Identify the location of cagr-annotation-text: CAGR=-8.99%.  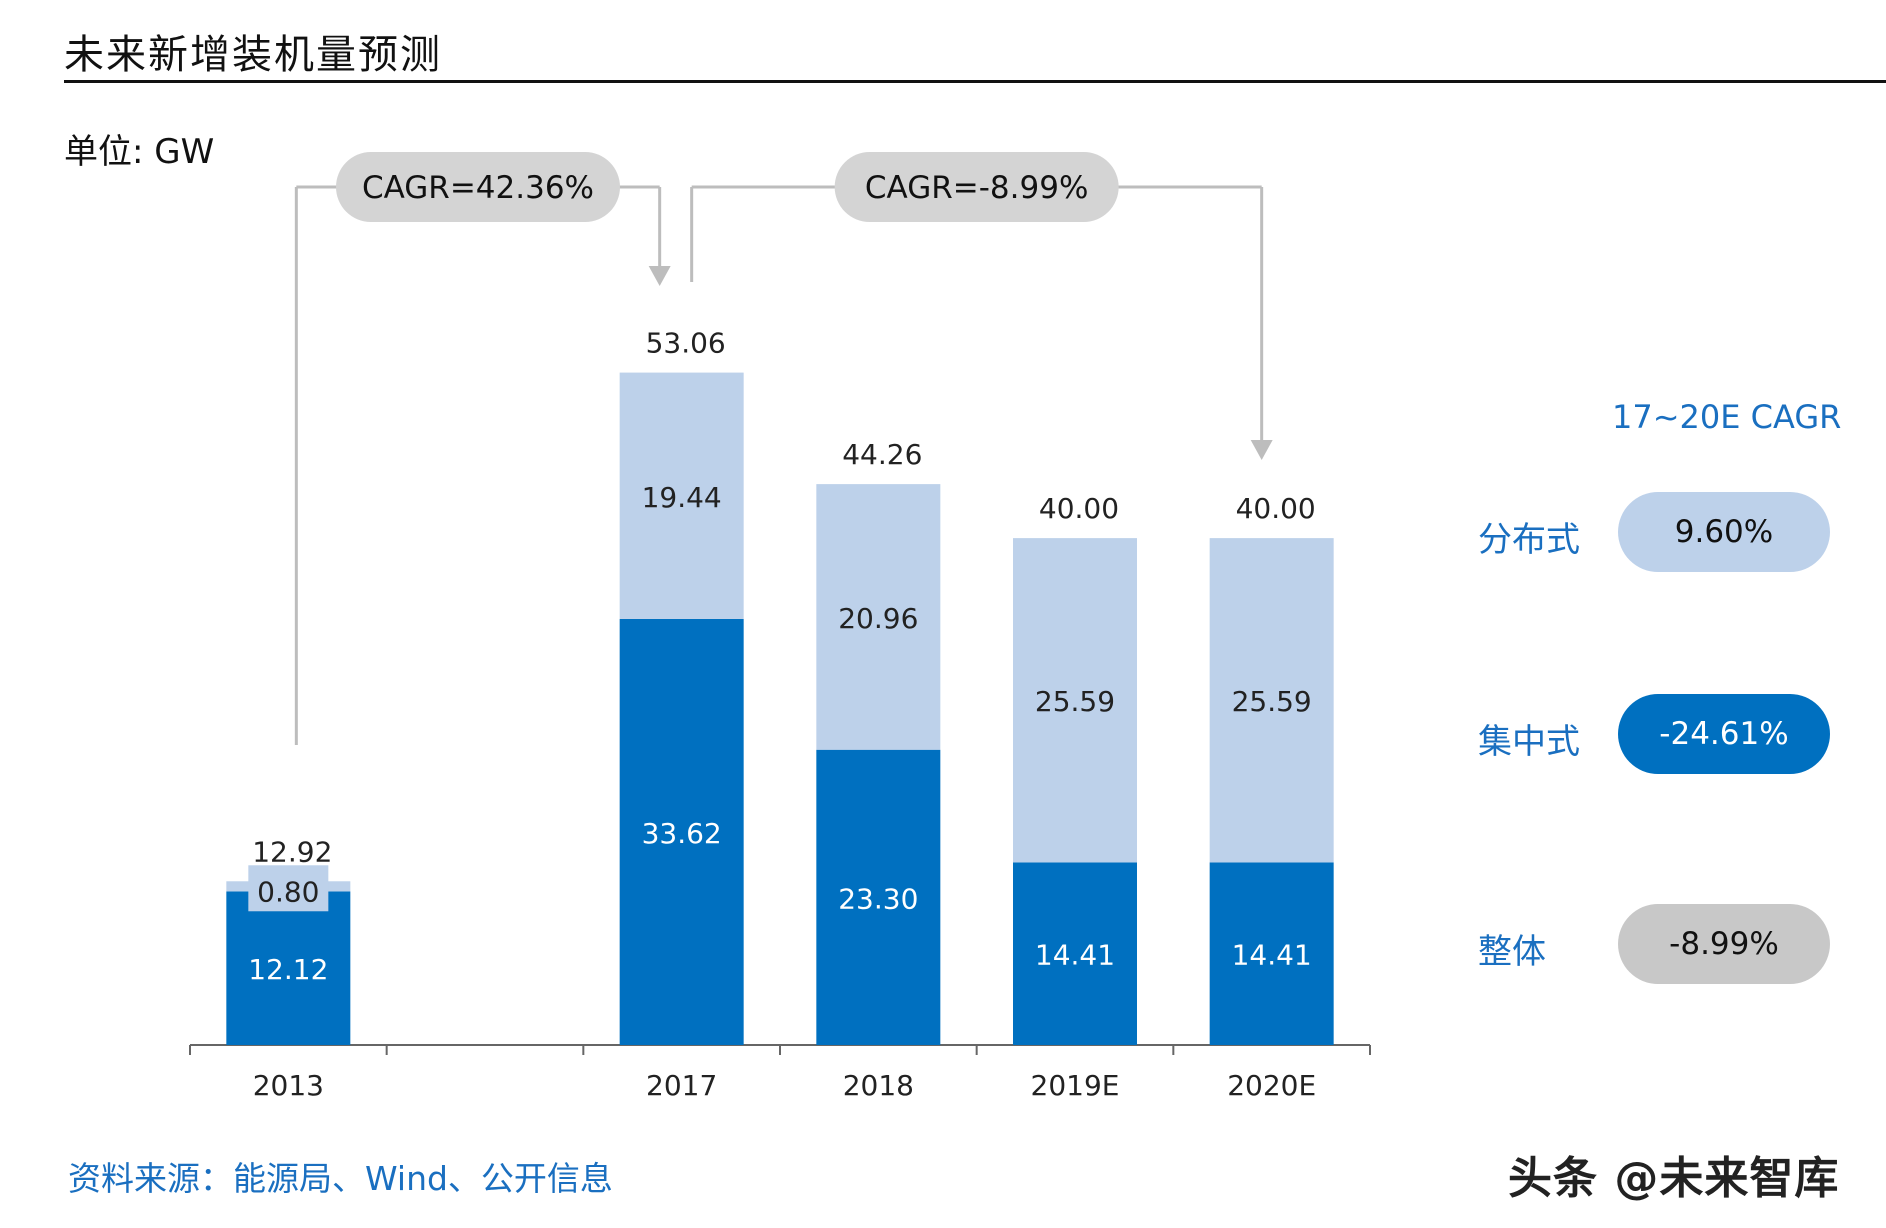
(977, 188).